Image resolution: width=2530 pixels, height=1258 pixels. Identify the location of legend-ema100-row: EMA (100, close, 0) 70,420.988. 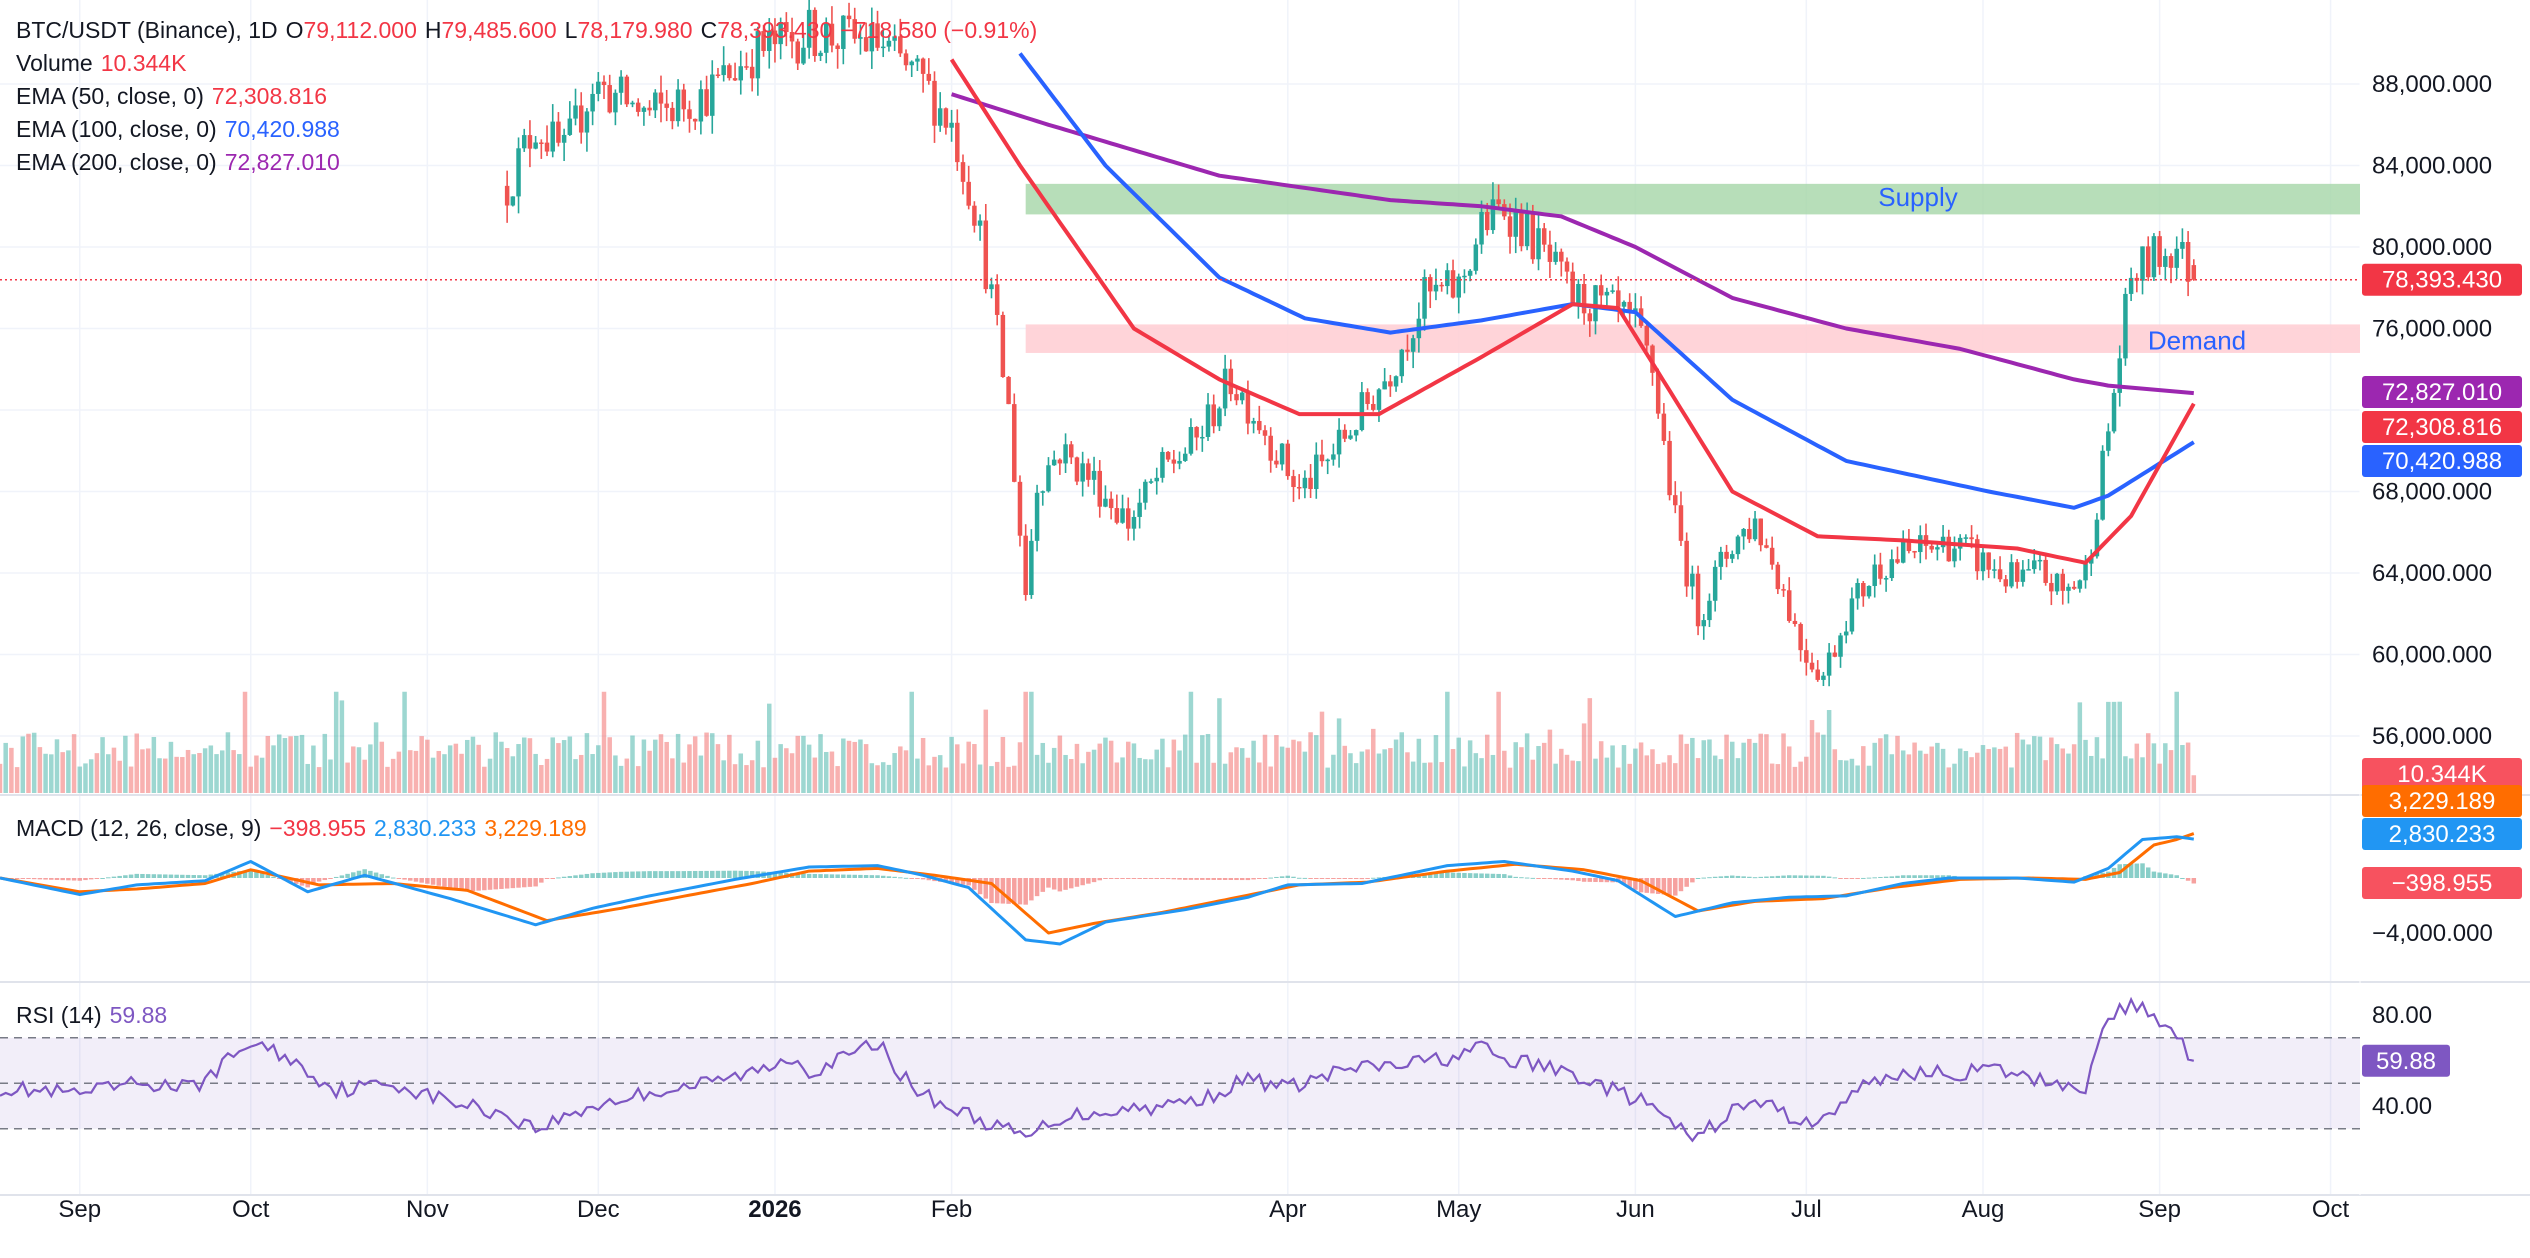
(530, 129).